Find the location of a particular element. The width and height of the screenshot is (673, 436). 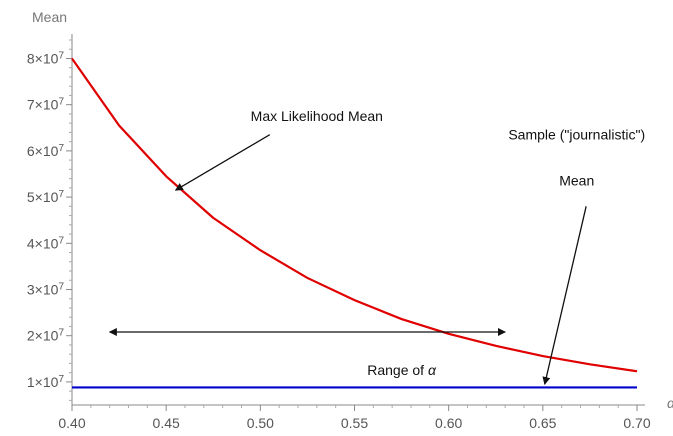

sample-mean-label-line2: Mean is located at coordinates (576, 181).